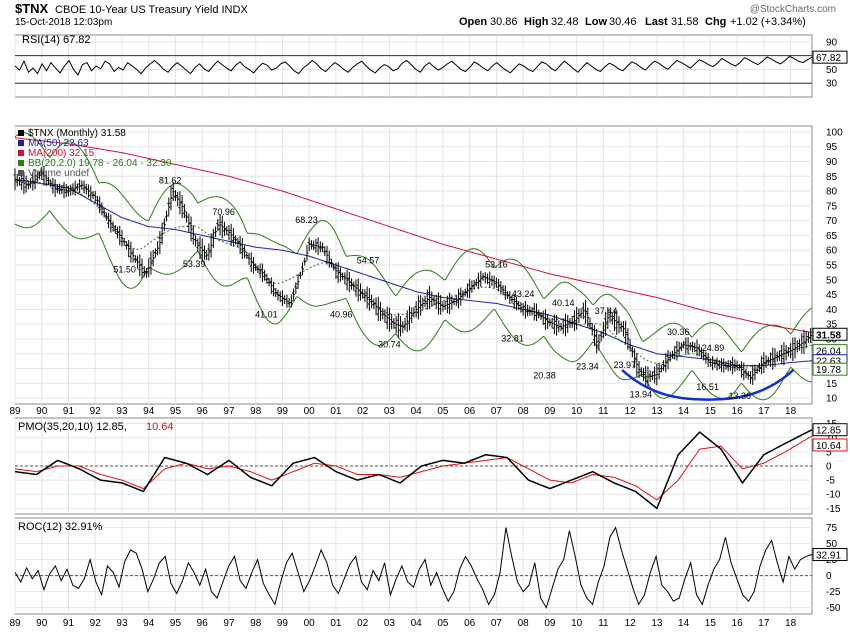  Describe the element at coordinates (363, 623) in the screenshot. I see `year-label-bottom: 02` at that location.